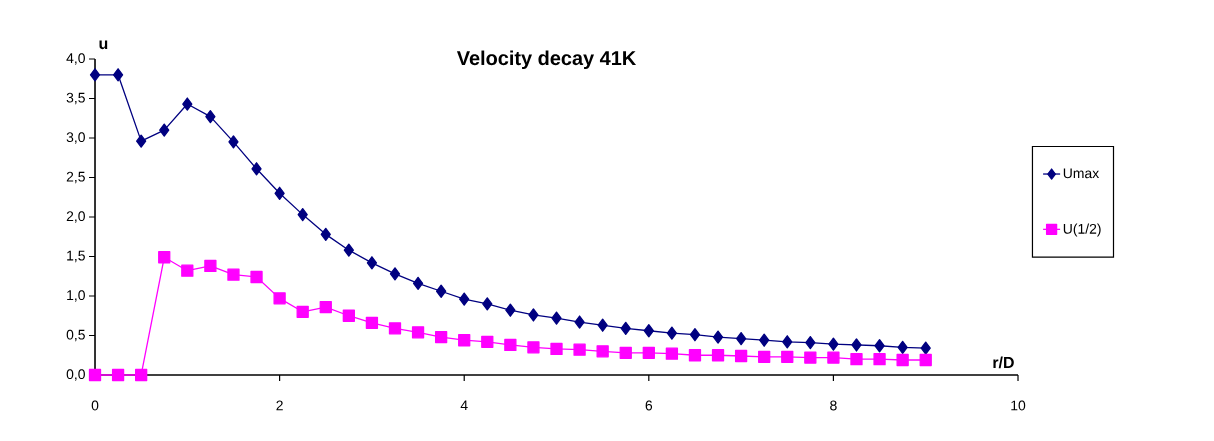 This screenshot has width=1214, height=441. I want to click on x-tick-label: 4, so click(464, 405).